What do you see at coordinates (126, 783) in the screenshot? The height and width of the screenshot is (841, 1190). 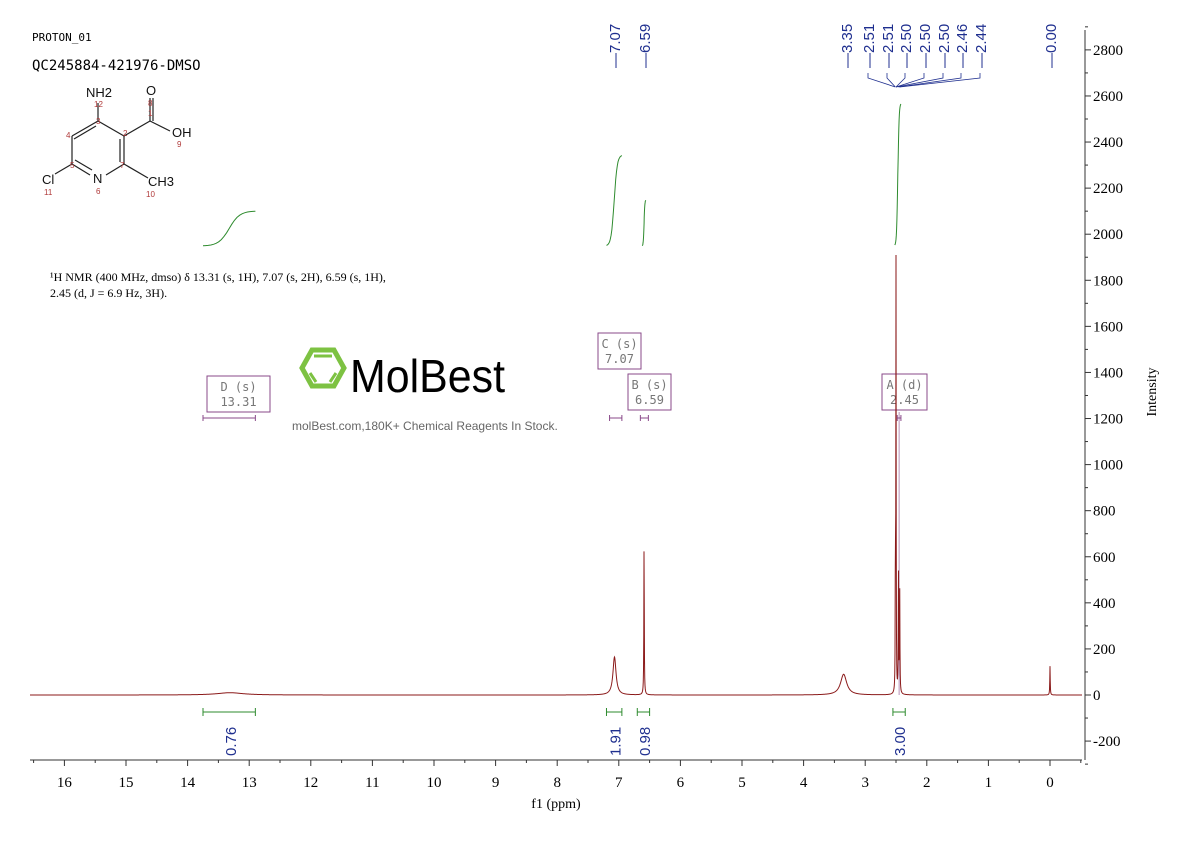 I see `x-tick-label: 15` at bounding box center [126, 783].